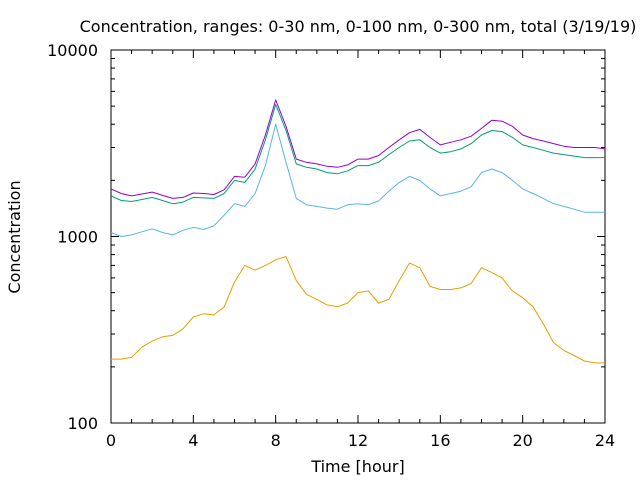 Image resolution: width=640 pixels, height=480 pixels. Describe the element at coordinates (522, 440) in the screenshot. I see `x-tick-label: 20` at that location.